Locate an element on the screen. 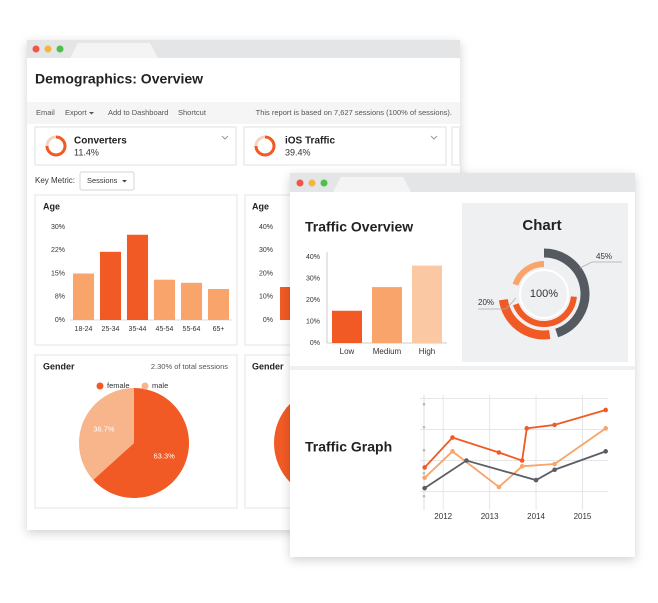 Image resolution: width=658 pixels, height=603 pixels. y-tick-label: 20% is located at coordinates (313, 300).